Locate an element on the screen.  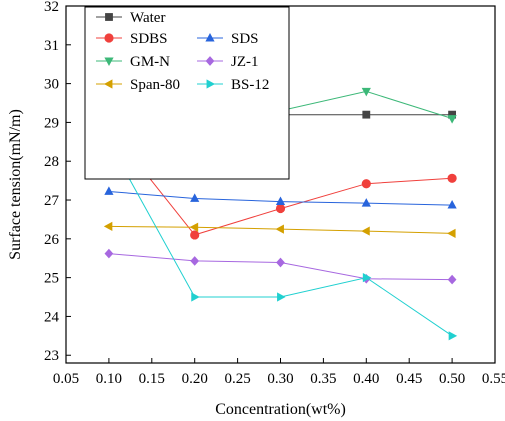
x-tick-label: 0.25 is located at coordinates (237, 379).